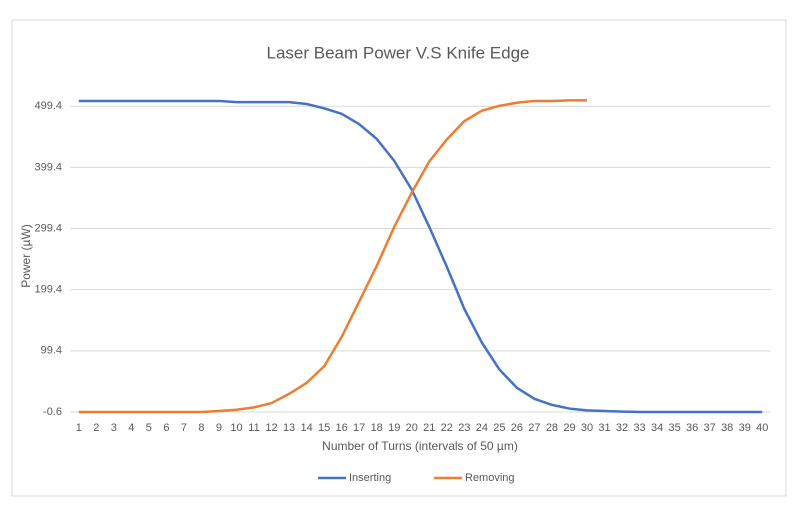  What do you see at coordinates (48, 106) in the screenshot?
I see `y-tick-label: 499.4` at bounding box center [48, 106].